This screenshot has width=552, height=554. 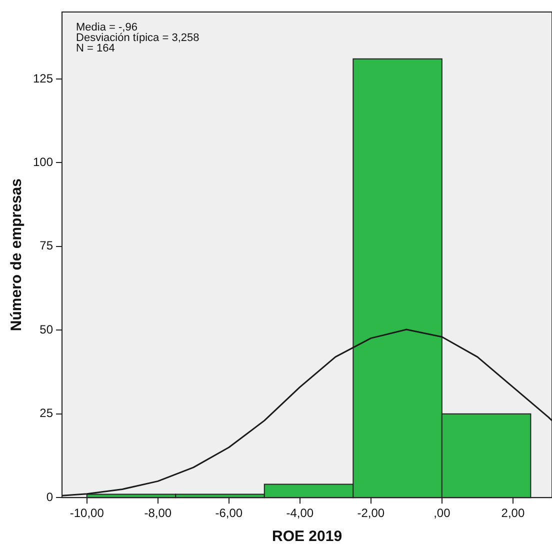 What do you see at coordinates (307, 537) in the screenshot?
I see `x-axis-title: ROE 2019` at bounding box center [307, 537].